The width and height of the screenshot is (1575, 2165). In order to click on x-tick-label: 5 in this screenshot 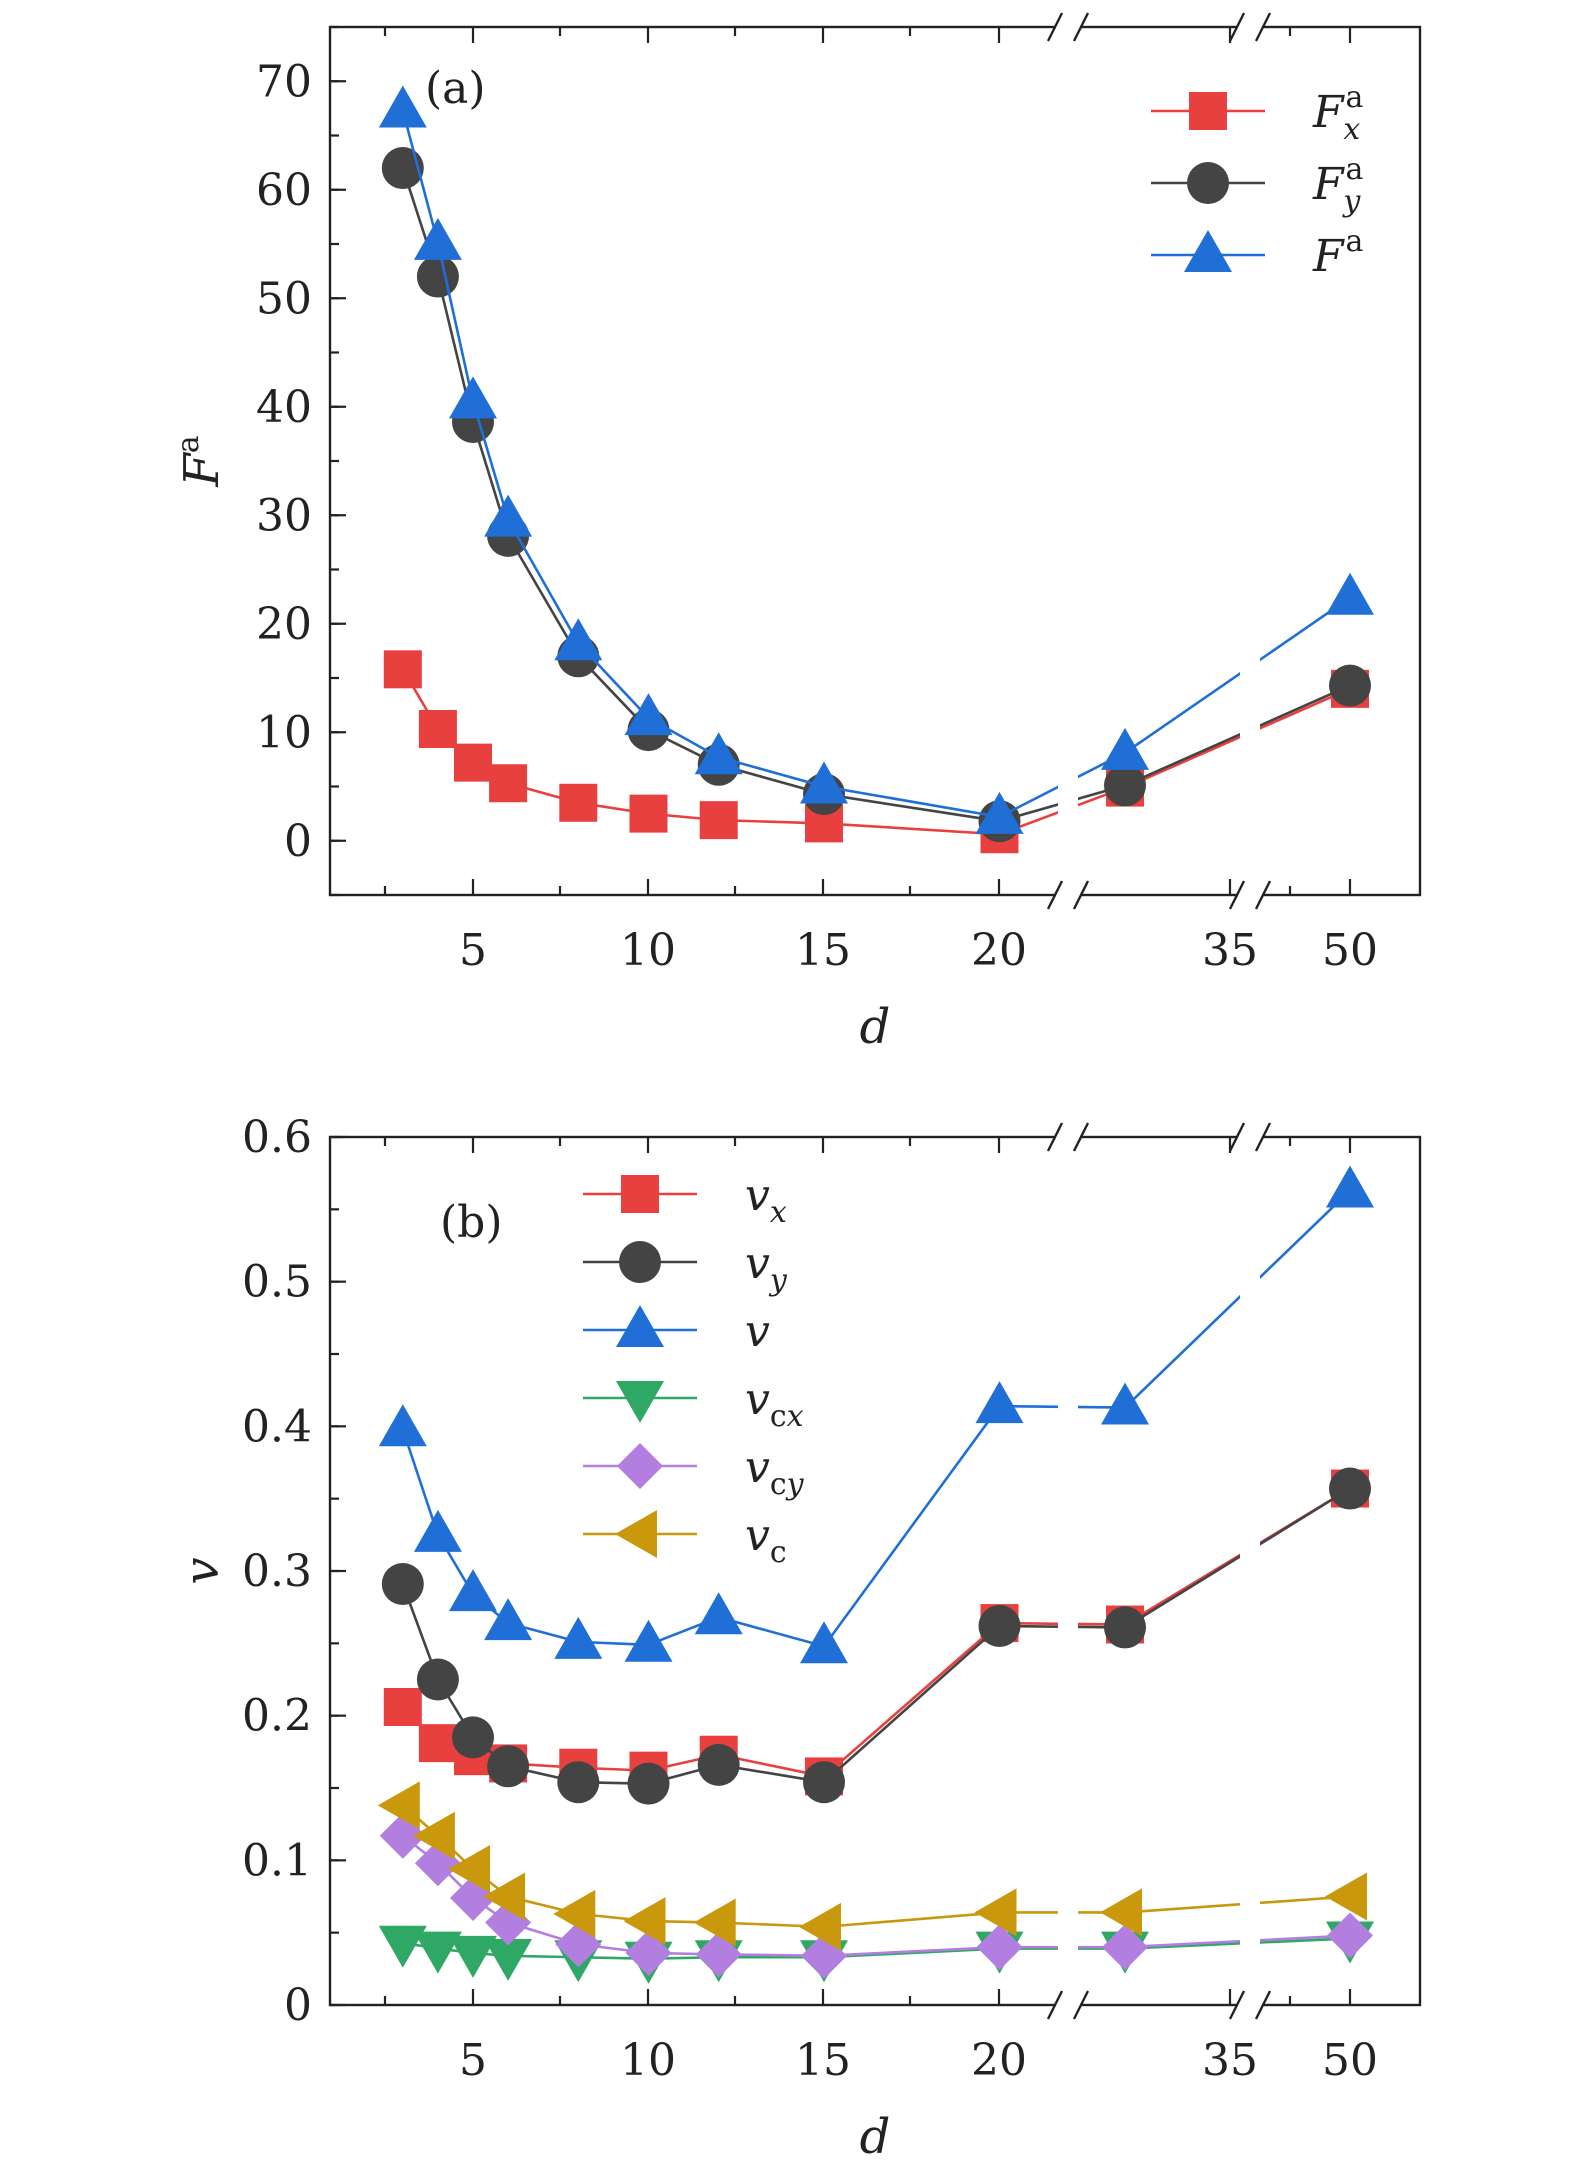, I will do `click(473, 2060)`.